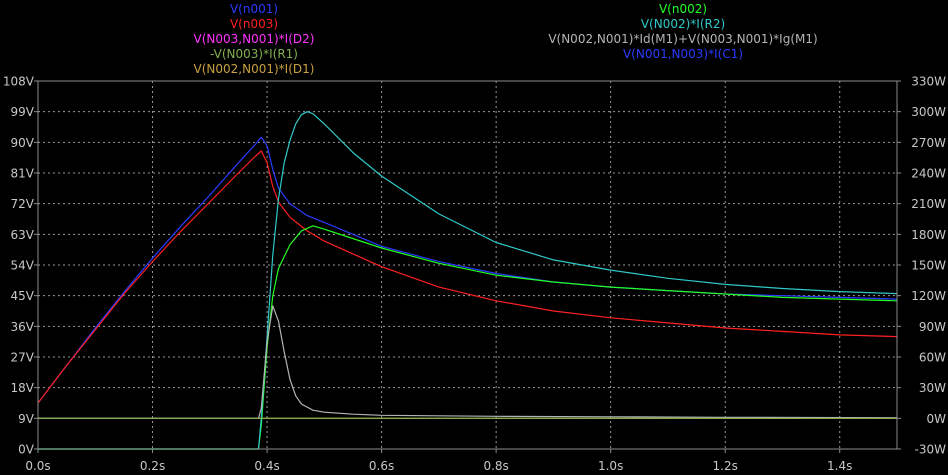  Describe the element at coordinates (23, 266) in the screenshot. I see `left-tick-label: 54V` at that location.